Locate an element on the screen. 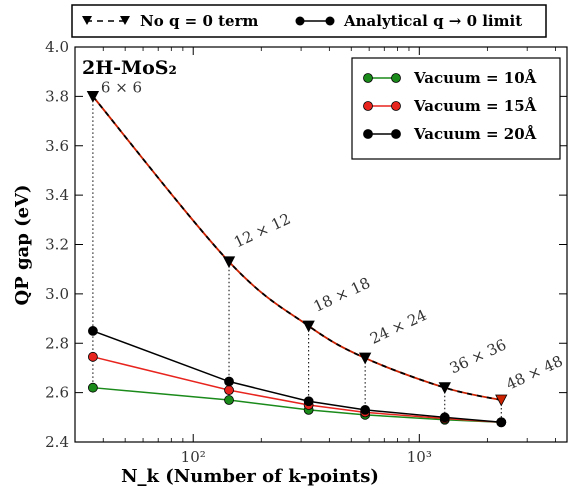  top-legend-item-analytical: Analytical q → 0 limit is located at coordinates (408, 21).